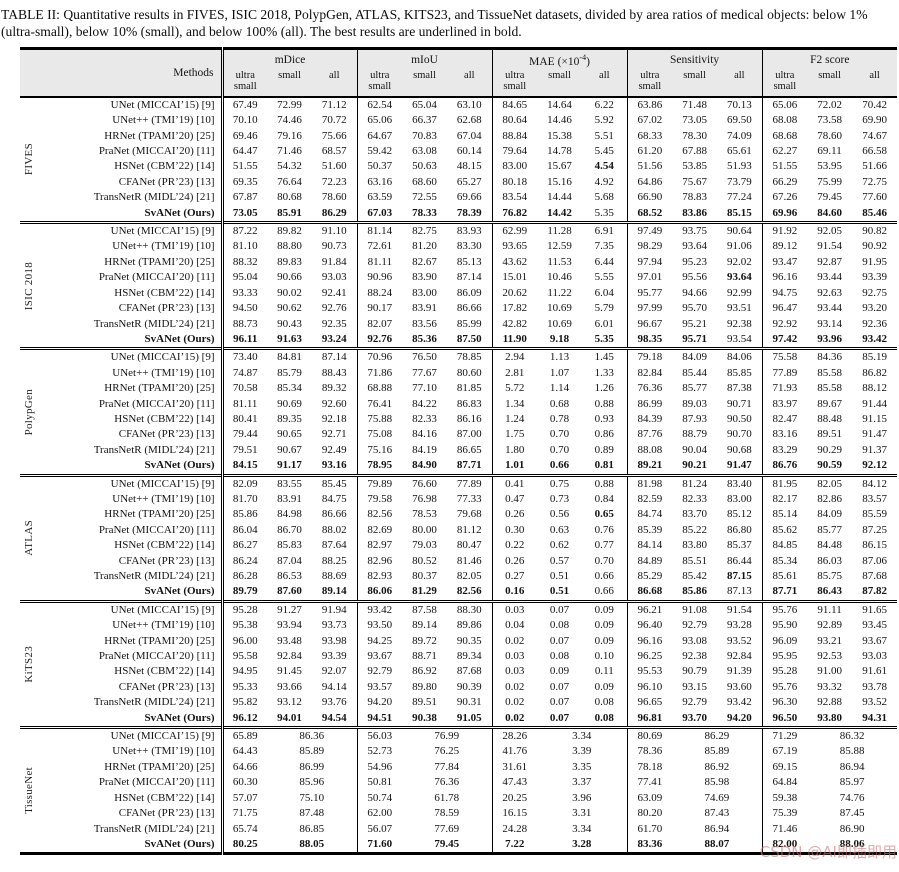 This screenshot has width=899, height=872. Describe the element at coordinates (717, 751) in the screenshot. I see `value-cell: 85.89` at that location.